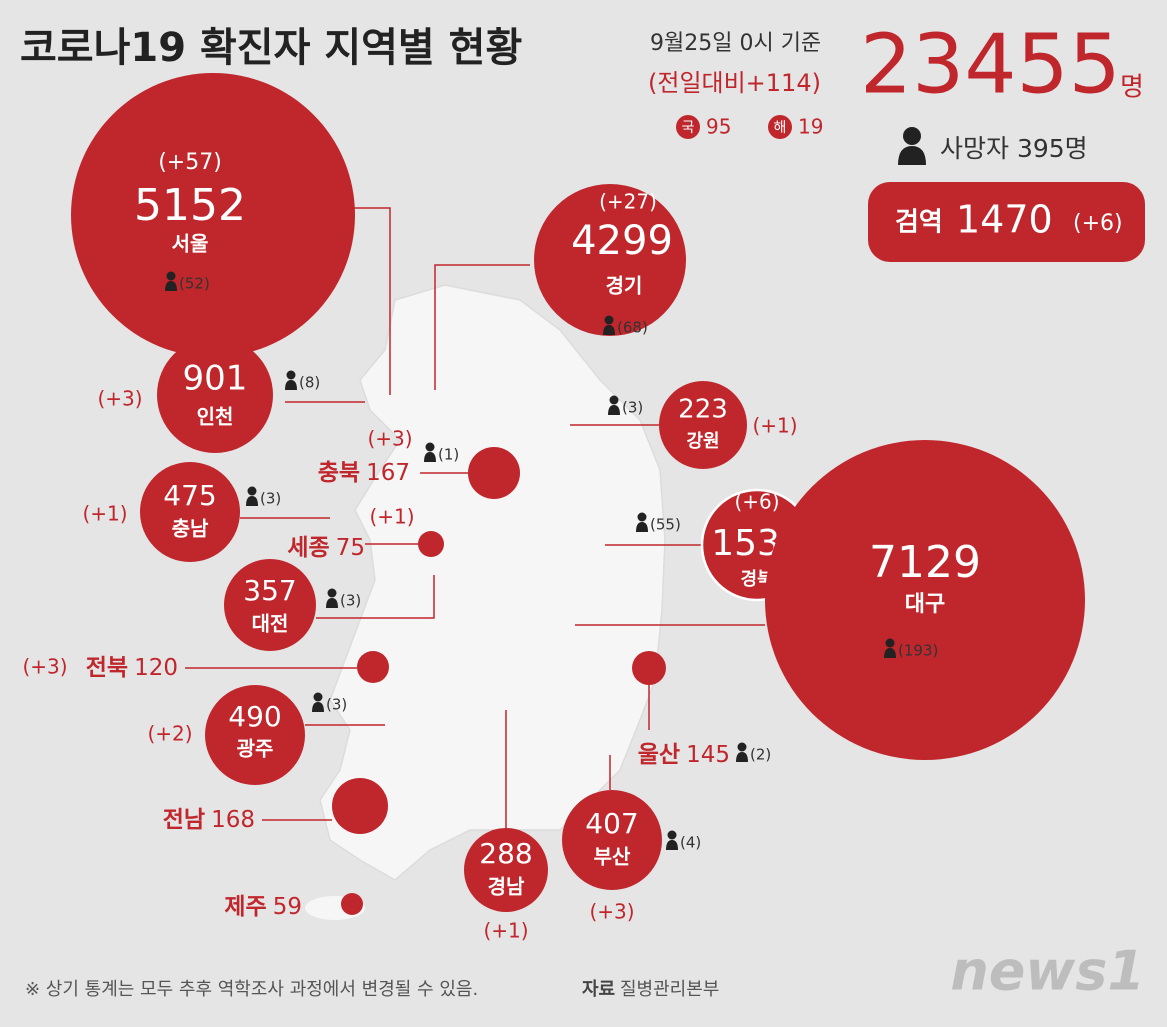  Describe the element at coordinates (1006, 222) in the screenshot. I see `quarantine-box` at that location.